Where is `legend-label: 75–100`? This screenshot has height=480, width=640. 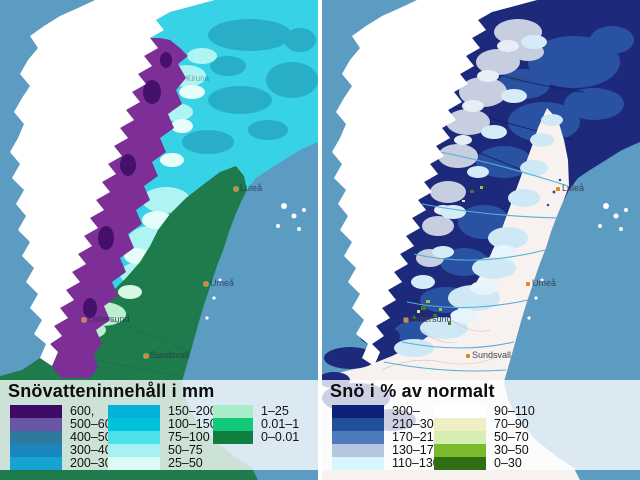
legend-label: 75–100 is located at coordinates (189, 437).